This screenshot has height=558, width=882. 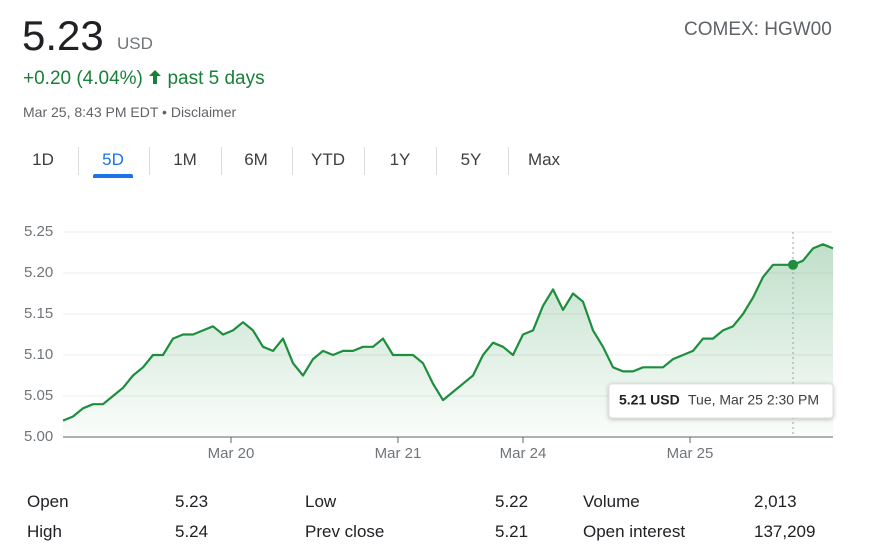 I want to click on x-tick-label: Mar 25, so click(x=690, y=453).